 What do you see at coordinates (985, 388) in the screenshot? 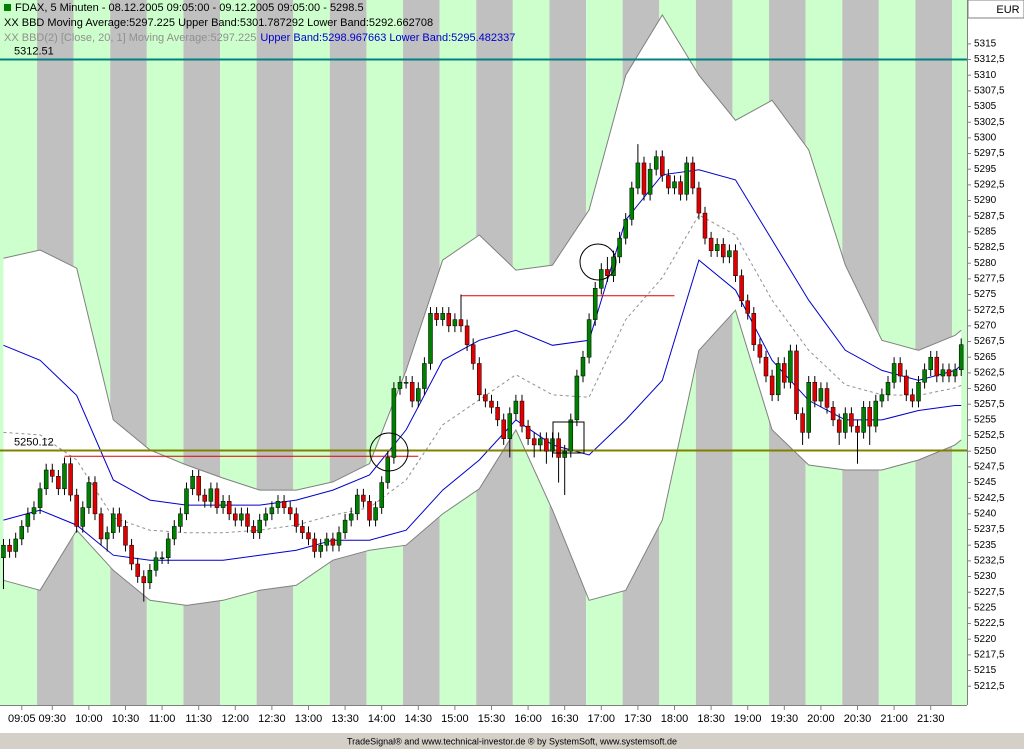
I see `y-tick-label: 5260` at bounding box center [985, 388].